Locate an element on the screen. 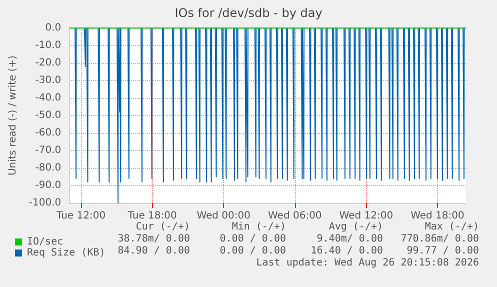 The width and height of the screenshot is (497, 287). y-tick-label: -60.0 is located at coordinates (48, 133).